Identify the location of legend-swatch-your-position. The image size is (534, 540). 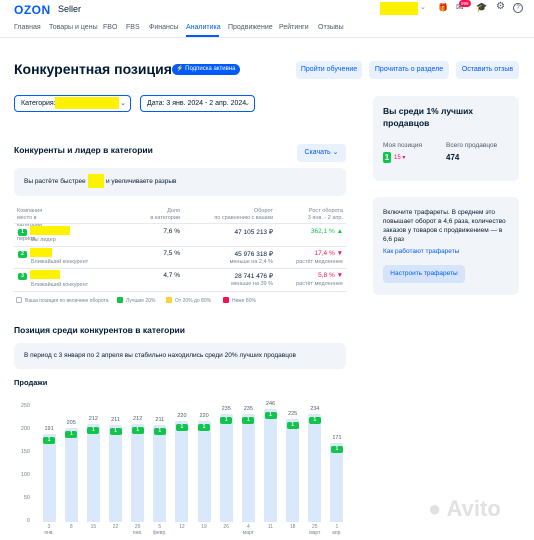
(19, 300).